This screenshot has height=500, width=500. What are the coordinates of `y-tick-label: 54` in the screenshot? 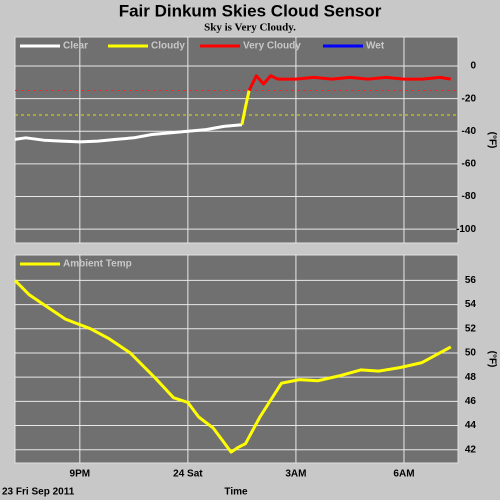 It's located at (471, 304).